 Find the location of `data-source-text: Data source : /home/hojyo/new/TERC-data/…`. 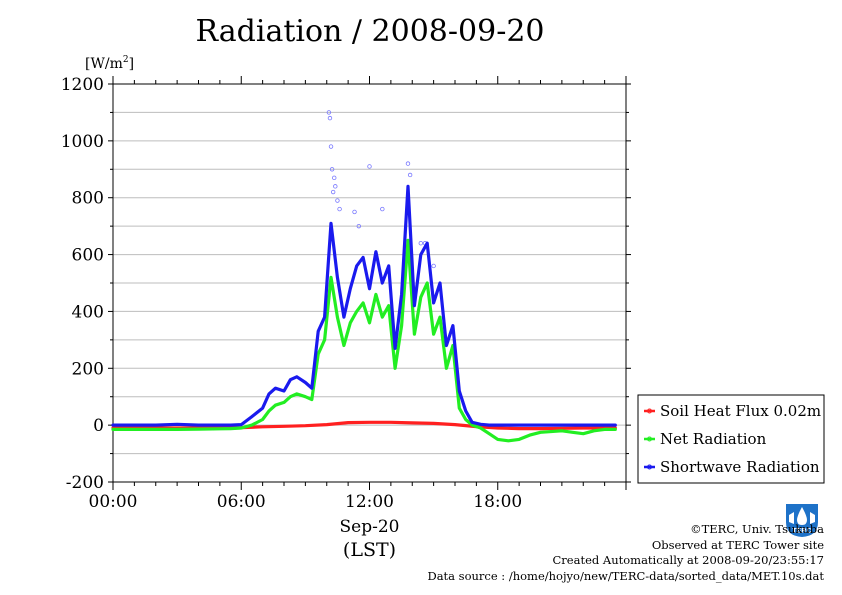

data-source-text: Data source : /home/hojyo/new/TERC-data/… is located at coordinates (625, 575).